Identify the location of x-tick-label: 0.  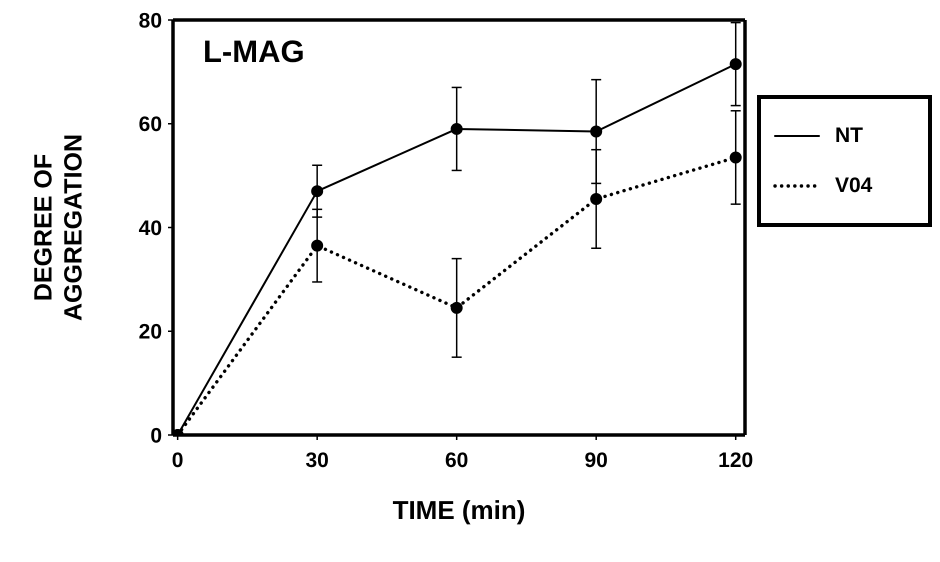
(178, 460).